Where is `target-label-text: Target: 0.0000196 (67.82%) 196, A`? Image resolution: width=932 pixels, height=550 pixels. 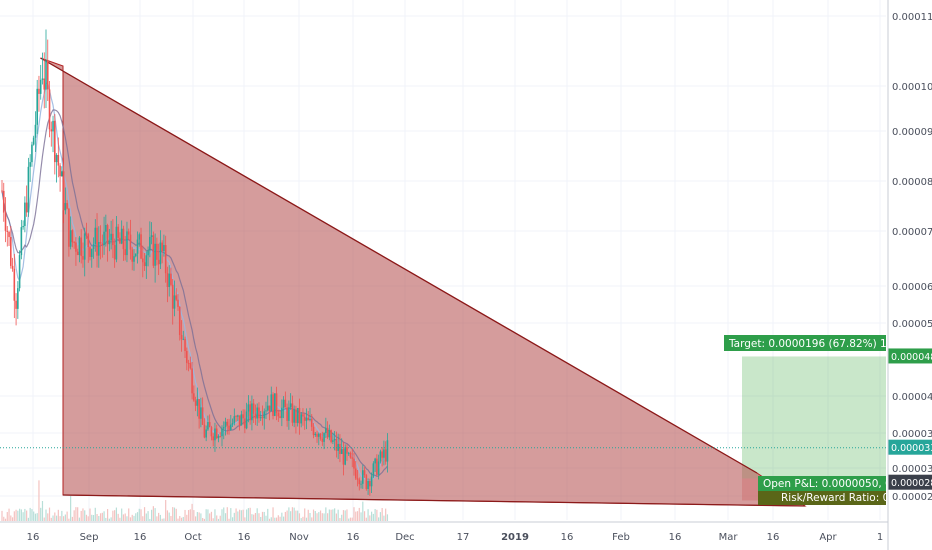 target-label-text: Target: 0.0000196 (67.82%) 196, A is located at coordinates (821, 344).